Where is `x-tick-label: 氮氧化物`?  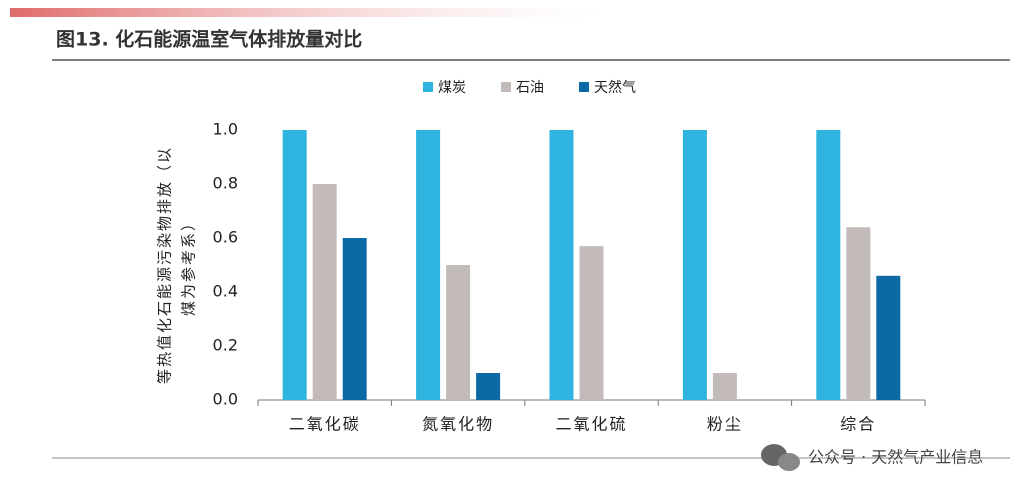 x-tick-label: 氮氧化物 is located at coordinates (458, 424).